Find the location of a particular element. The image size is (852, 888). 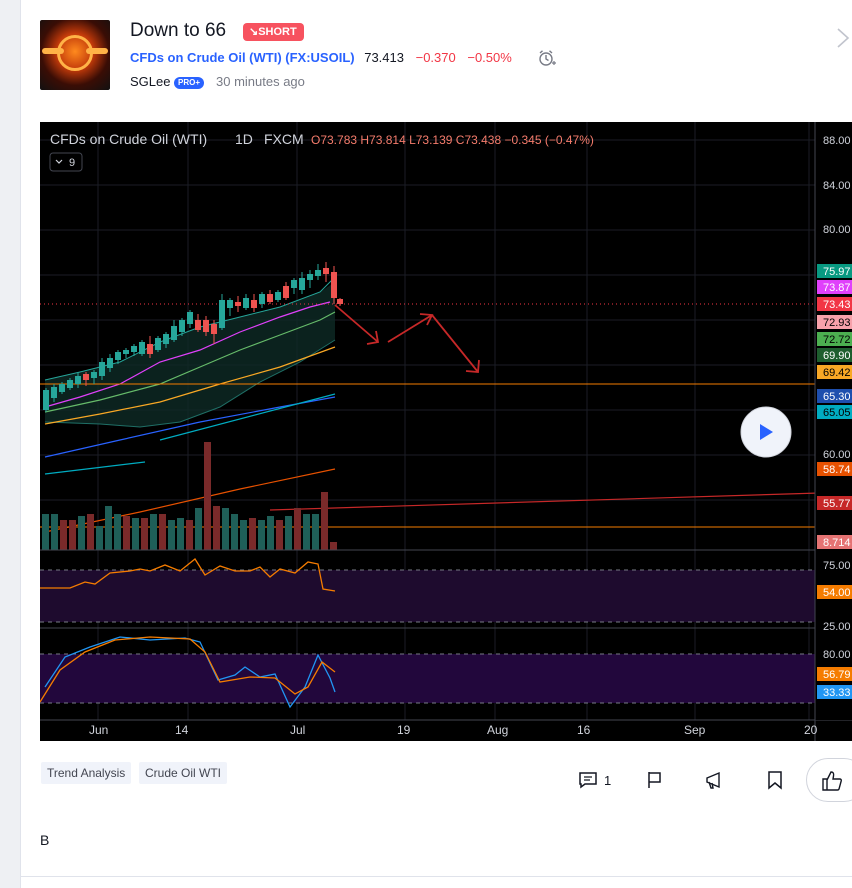

price-label: 69.42 is located at coordinates (837, 373).